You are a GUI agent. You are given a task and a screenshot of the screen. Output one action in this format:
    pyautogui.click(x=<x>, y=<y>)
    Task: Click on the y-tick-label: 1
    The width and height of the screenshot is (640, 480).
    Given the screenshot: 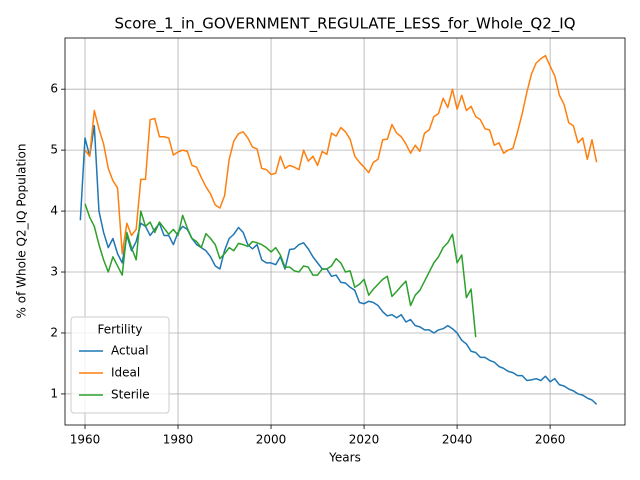 What is the action you would take?
    pyautogui.click(x=54, y=393)
    